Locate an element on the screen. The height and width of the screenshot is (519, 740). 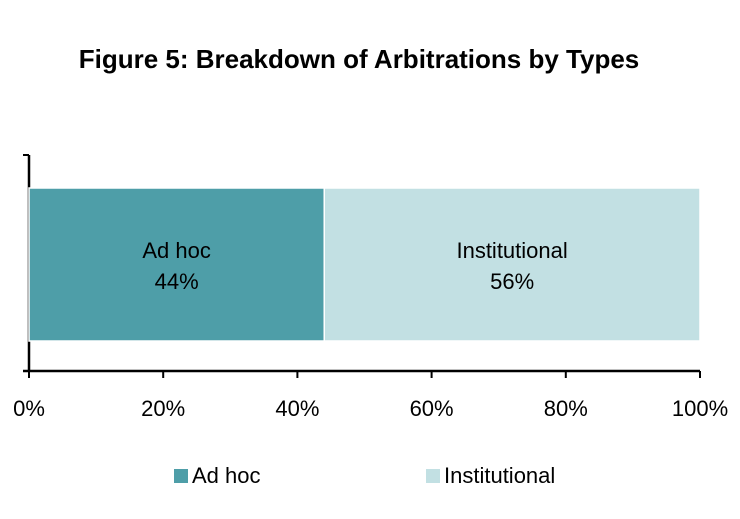
legend-item-ad-hoc: Ad hoc is located at coordinates (217, 476).